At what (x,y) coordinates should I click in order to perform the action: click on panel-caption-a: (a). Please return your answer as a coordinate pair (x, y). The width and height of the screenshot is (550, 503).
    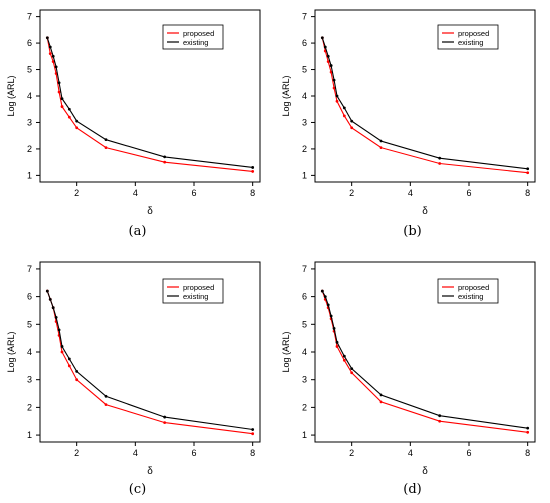
    Looking at the image, I should click on (137, 231).